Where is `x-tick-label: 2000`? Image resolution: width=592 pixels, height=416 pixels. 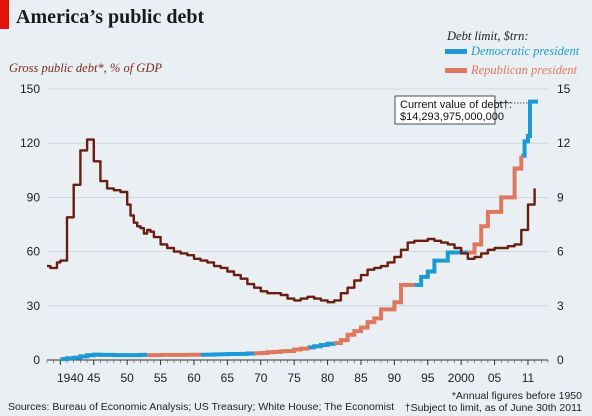
x-tick-label: 2000 is located at coordinates (461, 378).